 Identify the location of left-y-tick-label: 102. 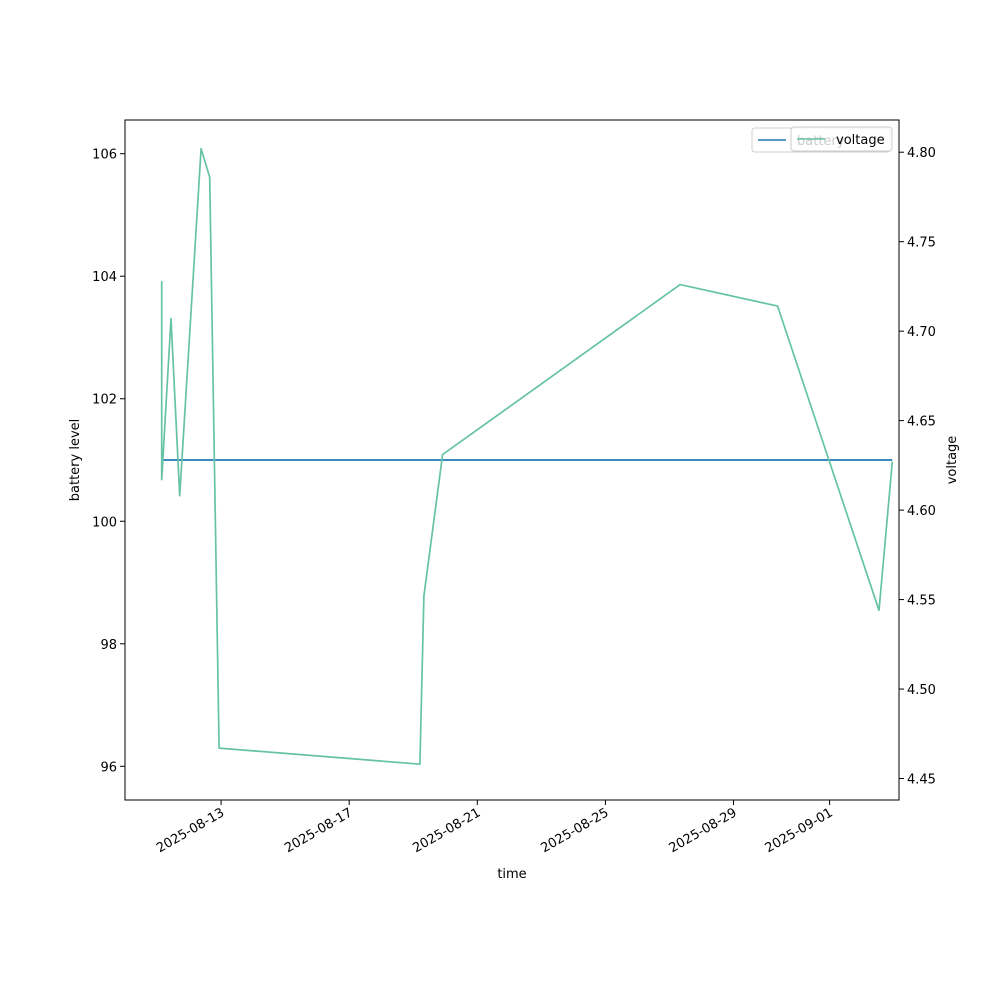
(104, 400).